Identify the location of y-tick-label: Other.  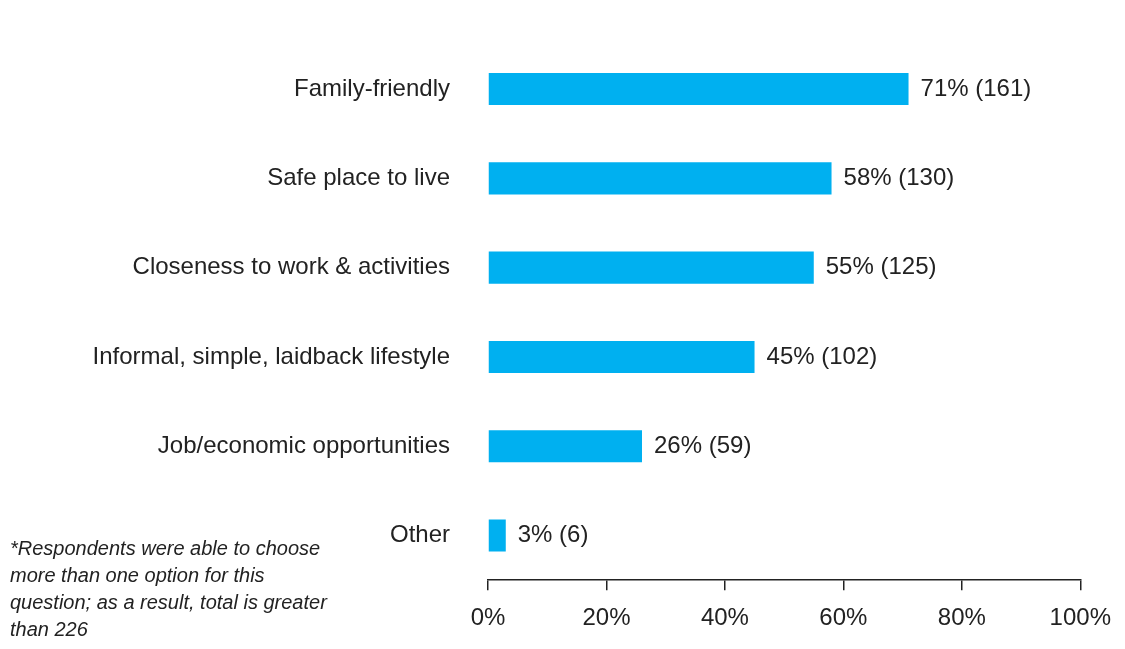
(419, 534).